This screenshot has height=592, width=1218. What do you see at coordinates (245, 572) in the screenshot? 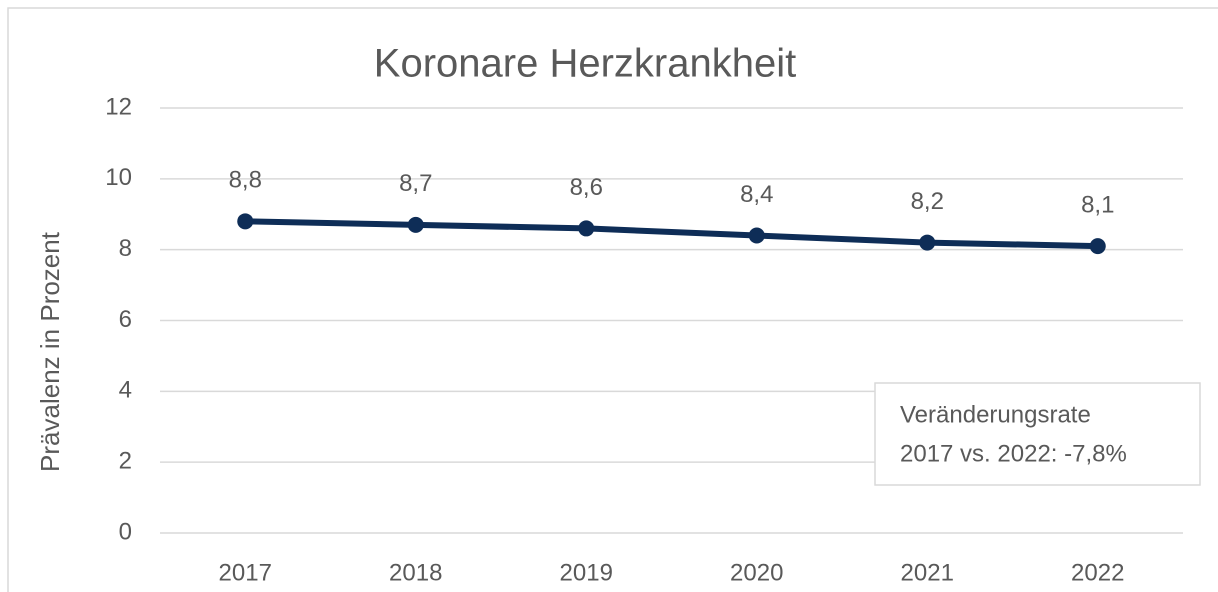
I see `x-tick-label: 2017` at bounding box center [245, 572].